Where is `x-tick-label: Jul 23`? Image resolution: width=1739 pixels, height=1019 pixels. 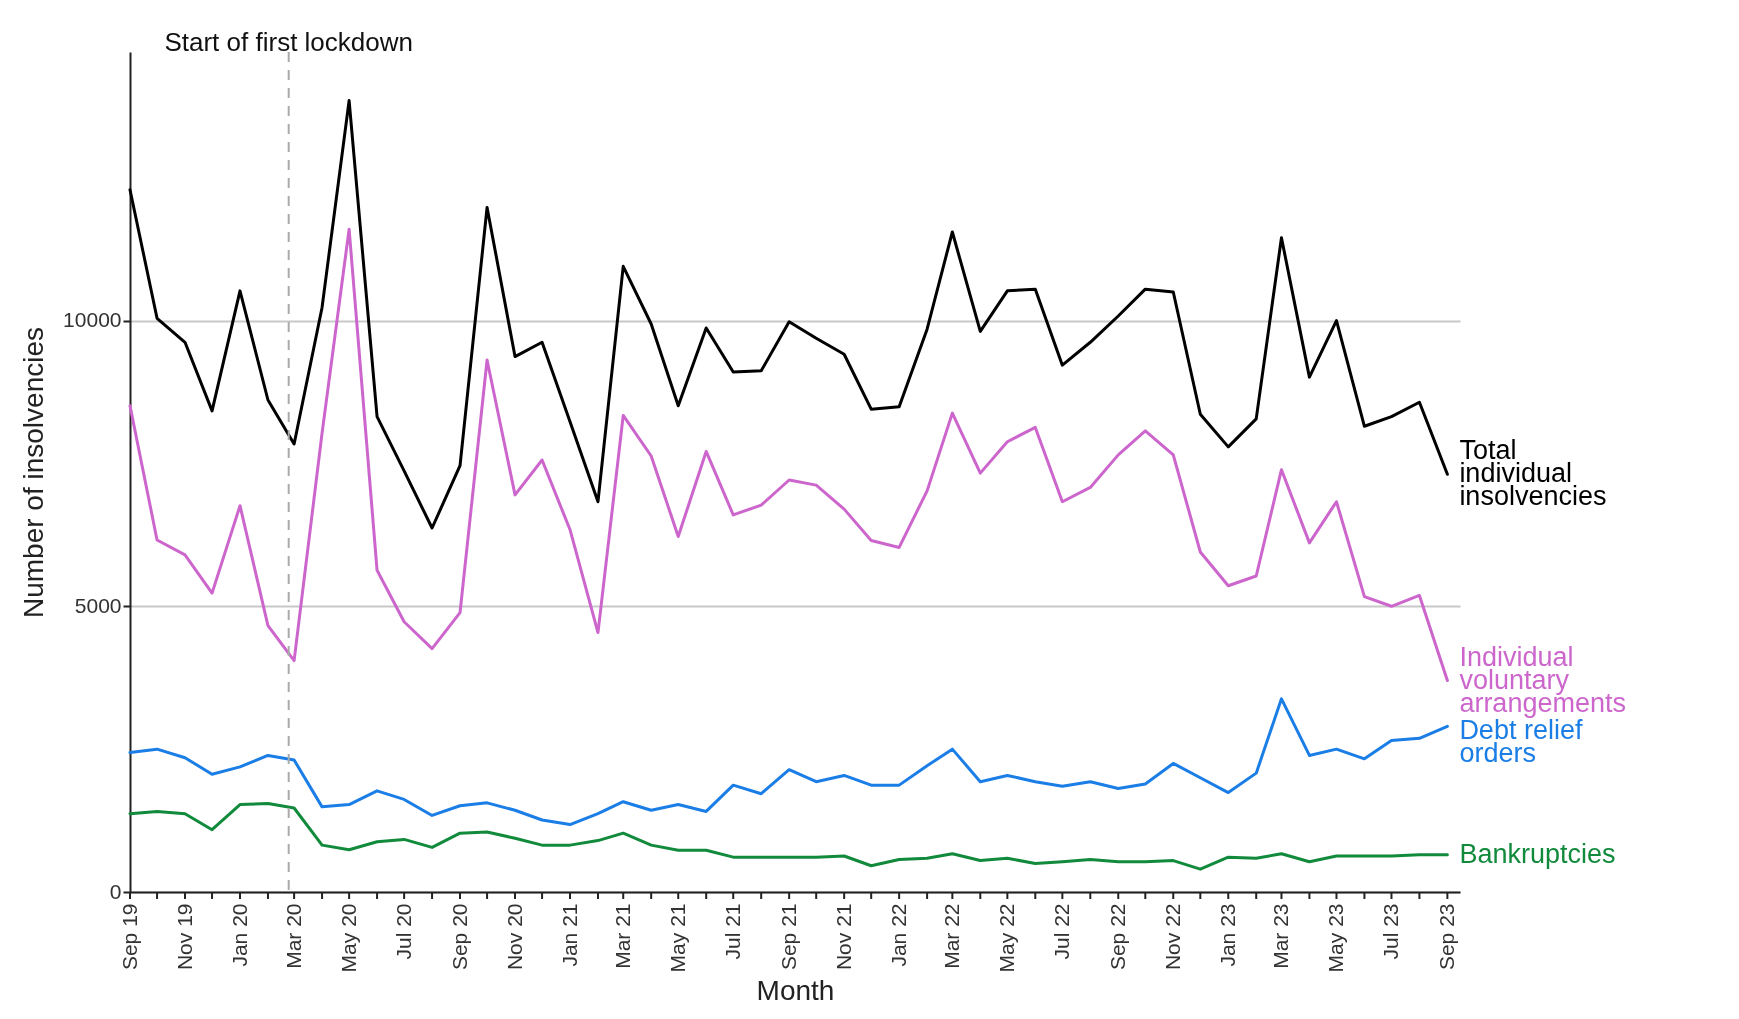 x-tick-label: Jul 23 is located at coordinates (1390, 931).